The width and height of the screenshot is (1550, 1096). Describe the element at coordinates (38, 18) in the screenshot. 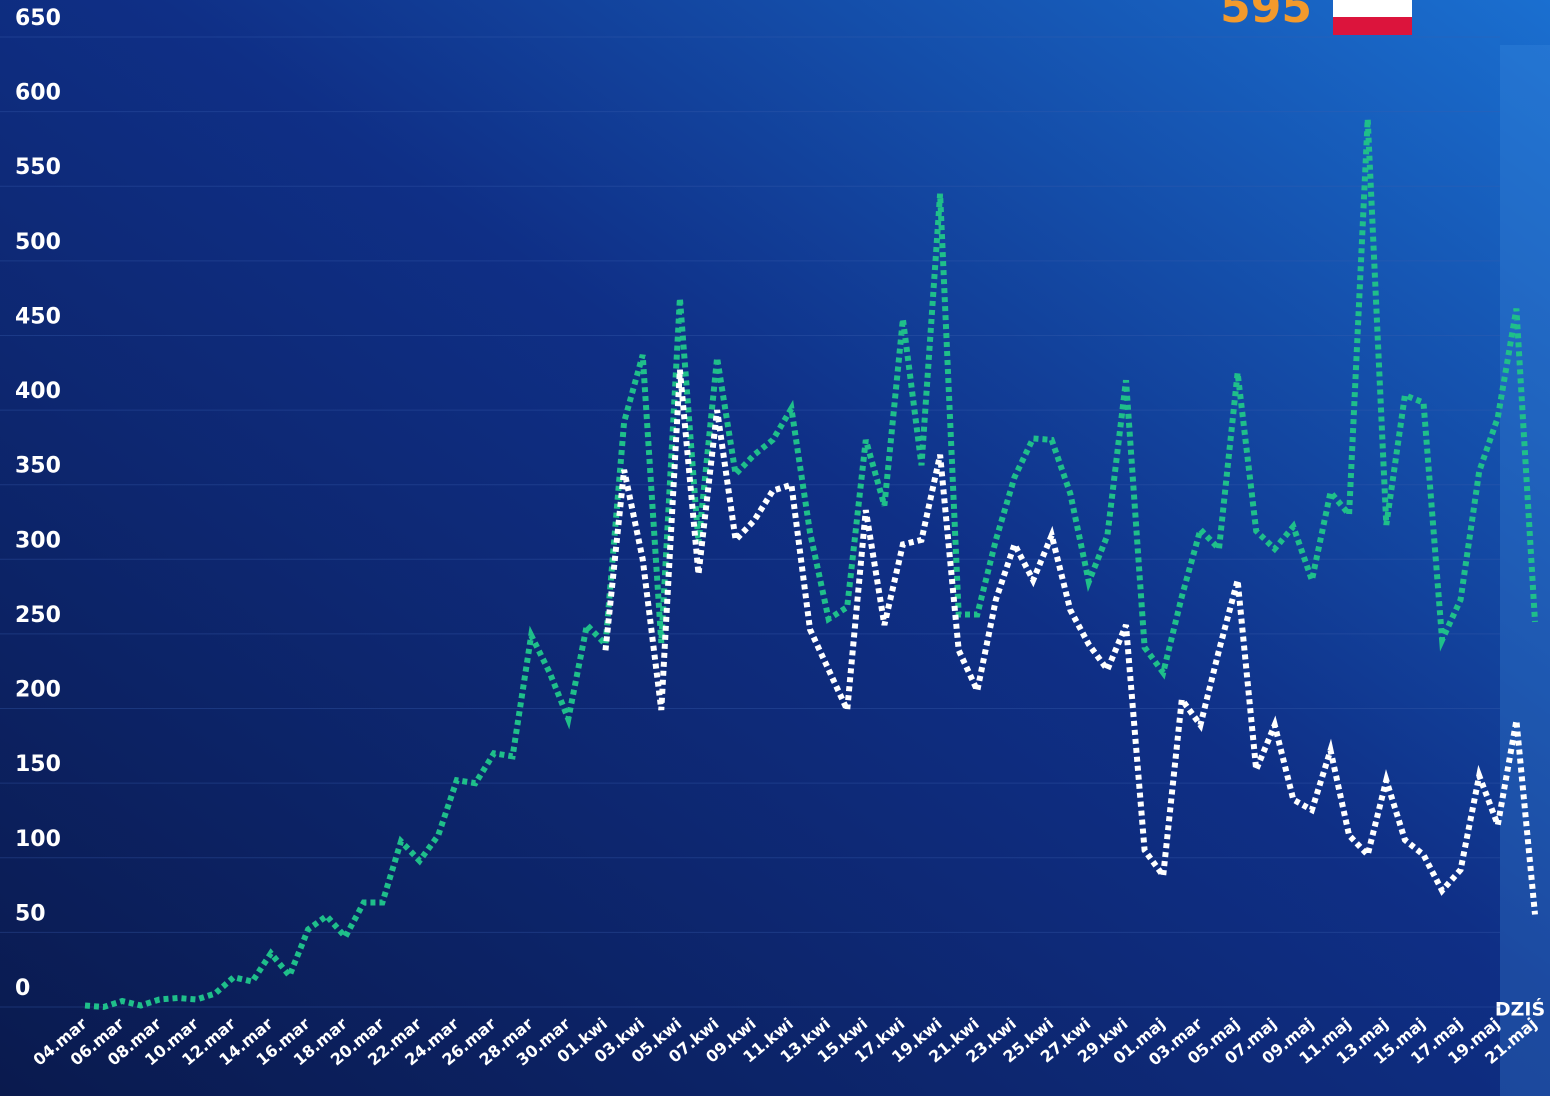

I see `y-tick-label: 650` at that location.